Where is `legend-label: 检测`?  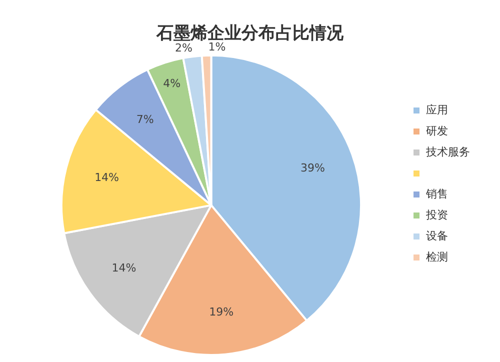
legend-label: 检测 is located at coordinates (437, 258).